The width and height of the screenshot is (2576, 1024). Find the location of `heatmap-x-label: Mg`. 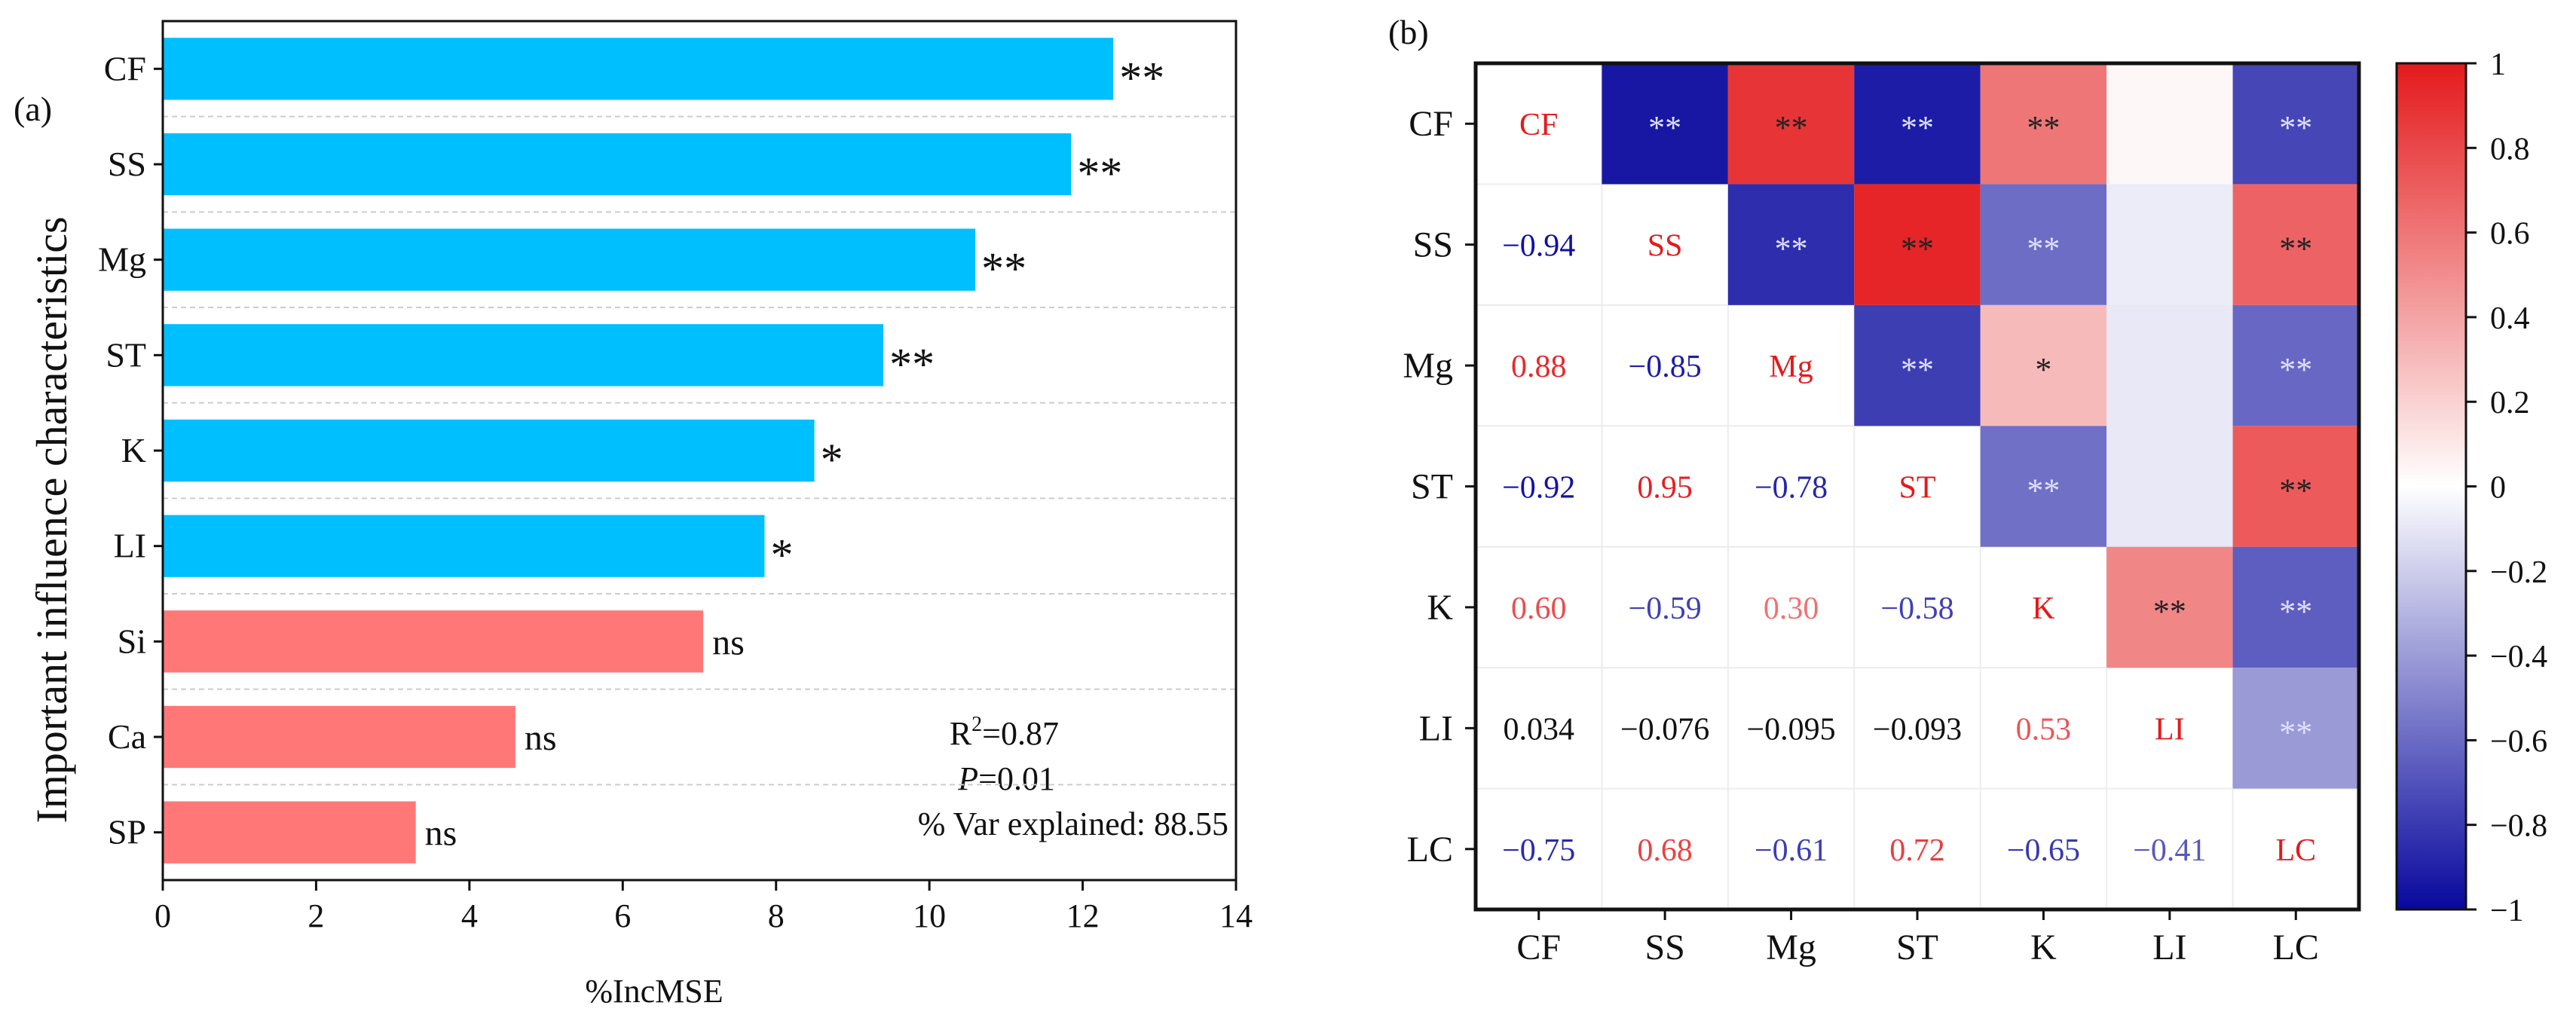

heatmap-x-label: Mg is located at coordinates (1791, 947).